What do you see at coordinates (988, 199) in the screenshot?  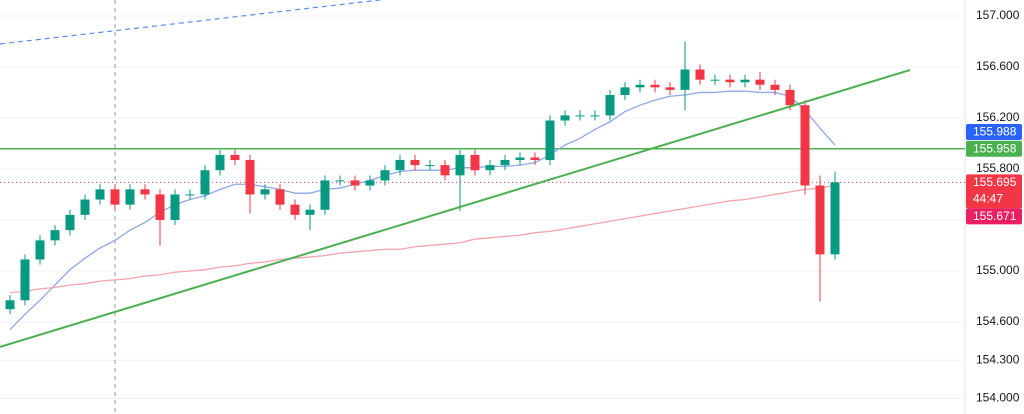 I see `countdown-label: 44:47` at bounding box center [988, 199].